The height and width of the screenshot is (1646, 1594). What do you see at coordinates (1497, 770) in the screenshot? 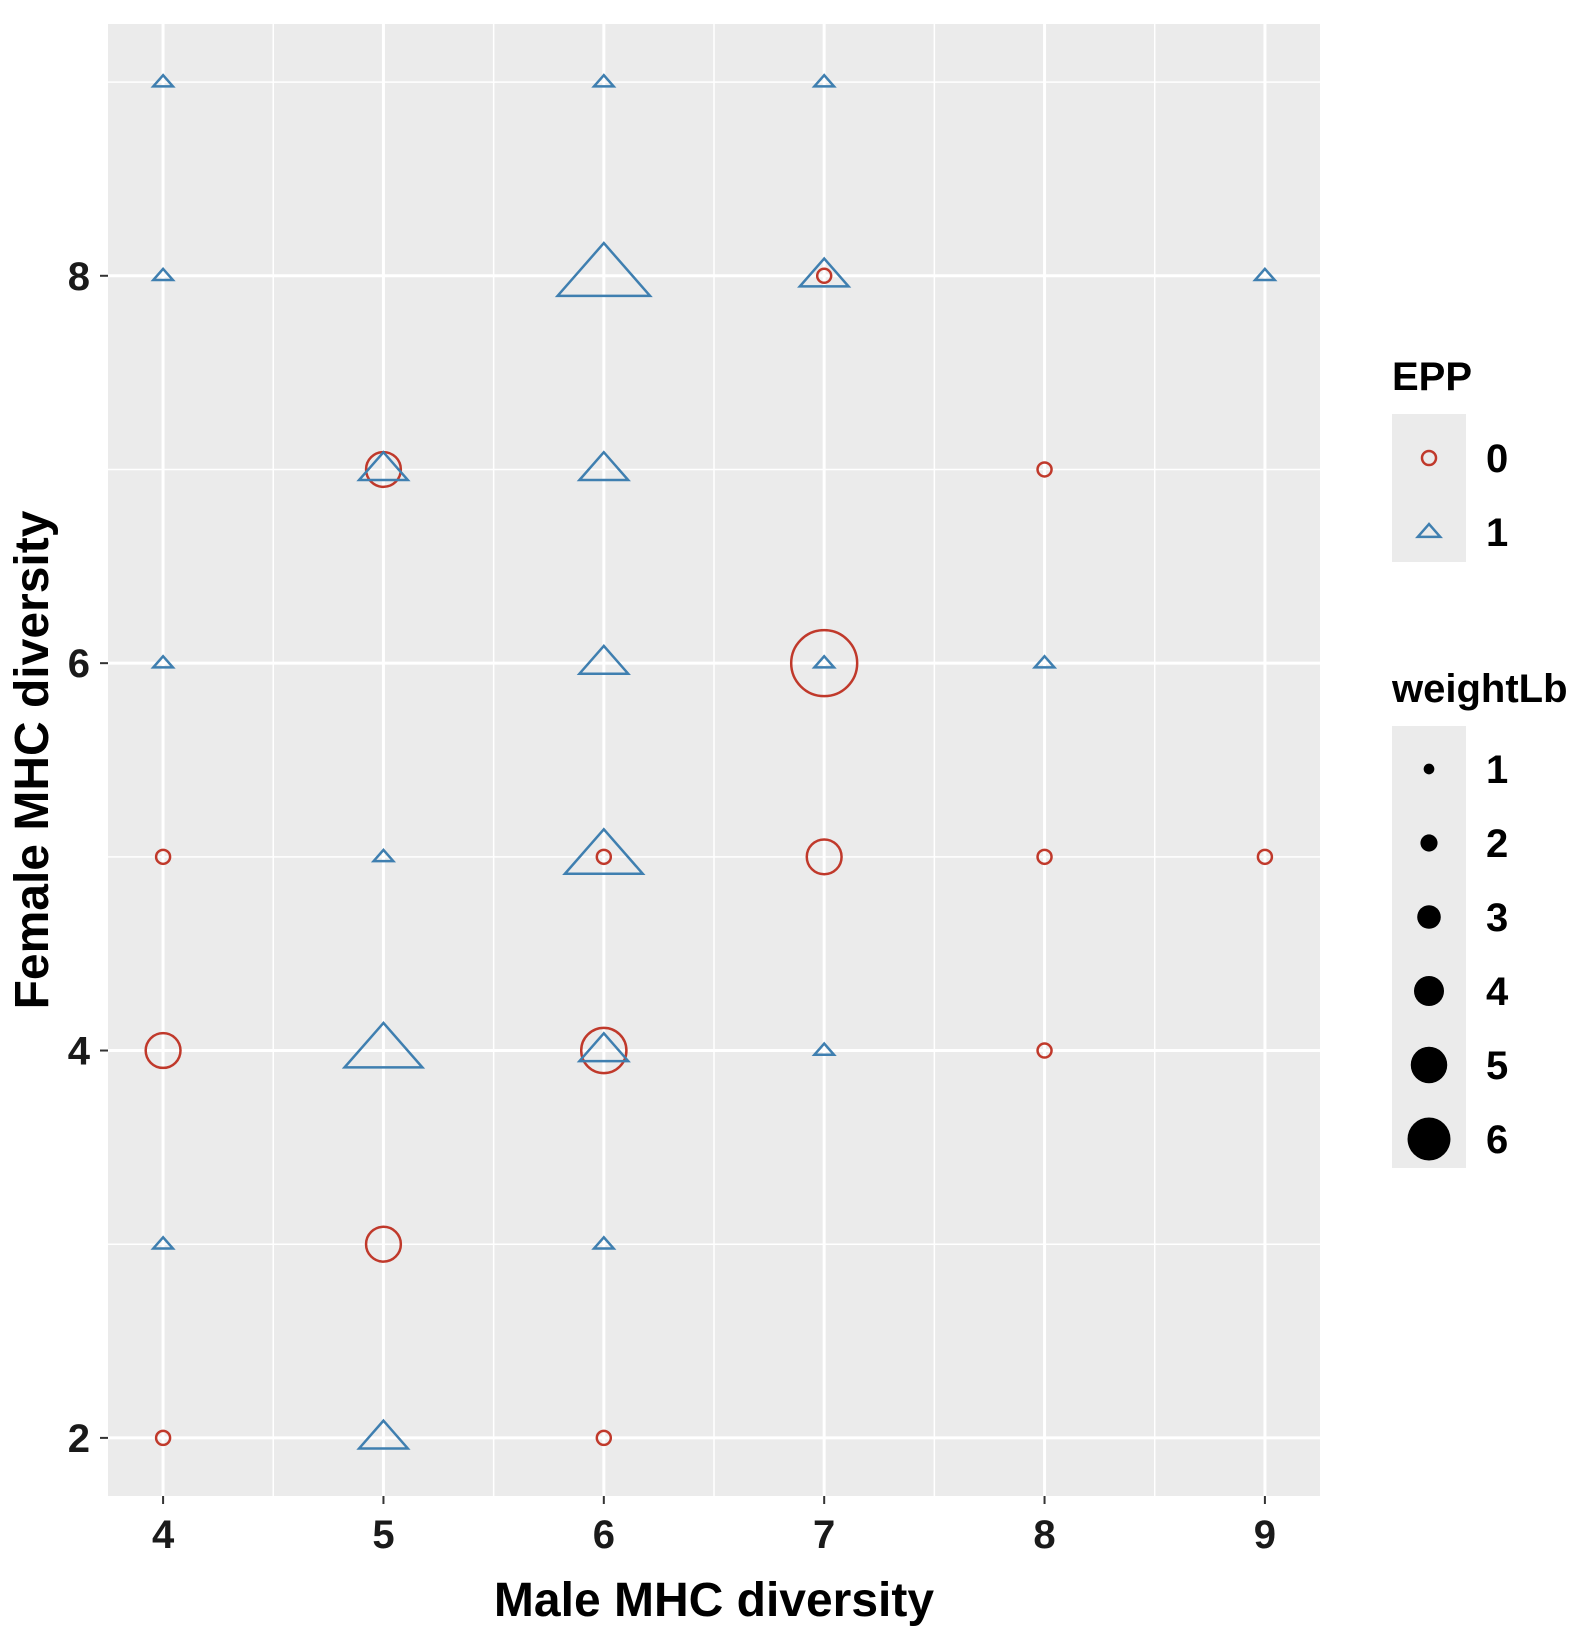
I see `legend-weight-label-1: 1` at bounding box center [1497, 770].